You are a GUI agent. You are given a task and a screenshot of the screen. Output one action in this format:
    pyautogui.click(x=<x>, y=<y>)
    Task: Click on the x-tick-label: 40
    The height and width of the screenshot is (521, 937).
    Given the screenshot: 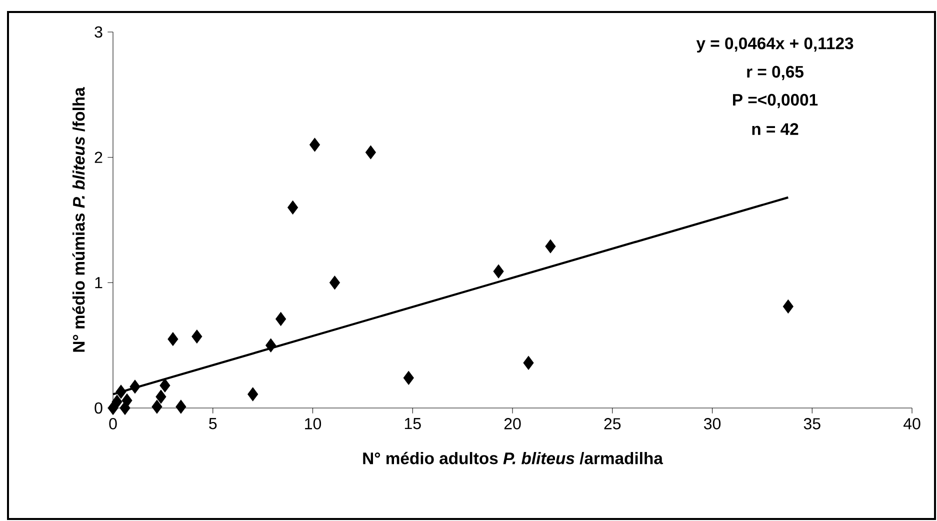 What is the action you would take?
    pyautogui.click(x=911, y=424)
    